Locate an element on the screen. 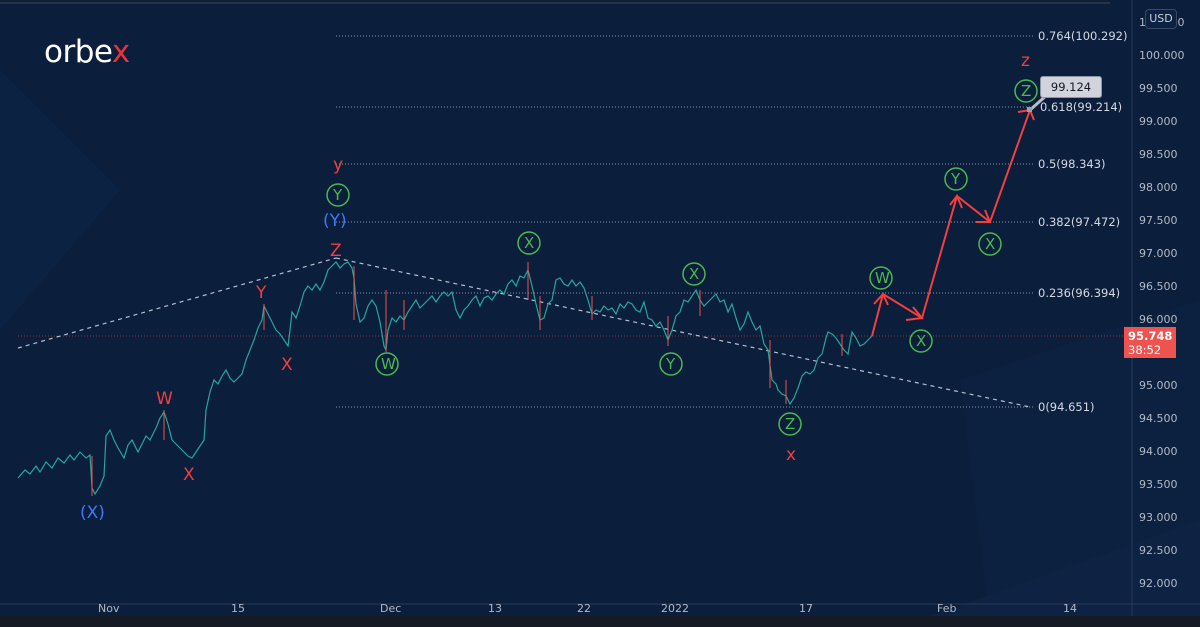 This screenshot has width=1200, height=627. wave-label-x-minor: x is located at coordinates (791, 455).